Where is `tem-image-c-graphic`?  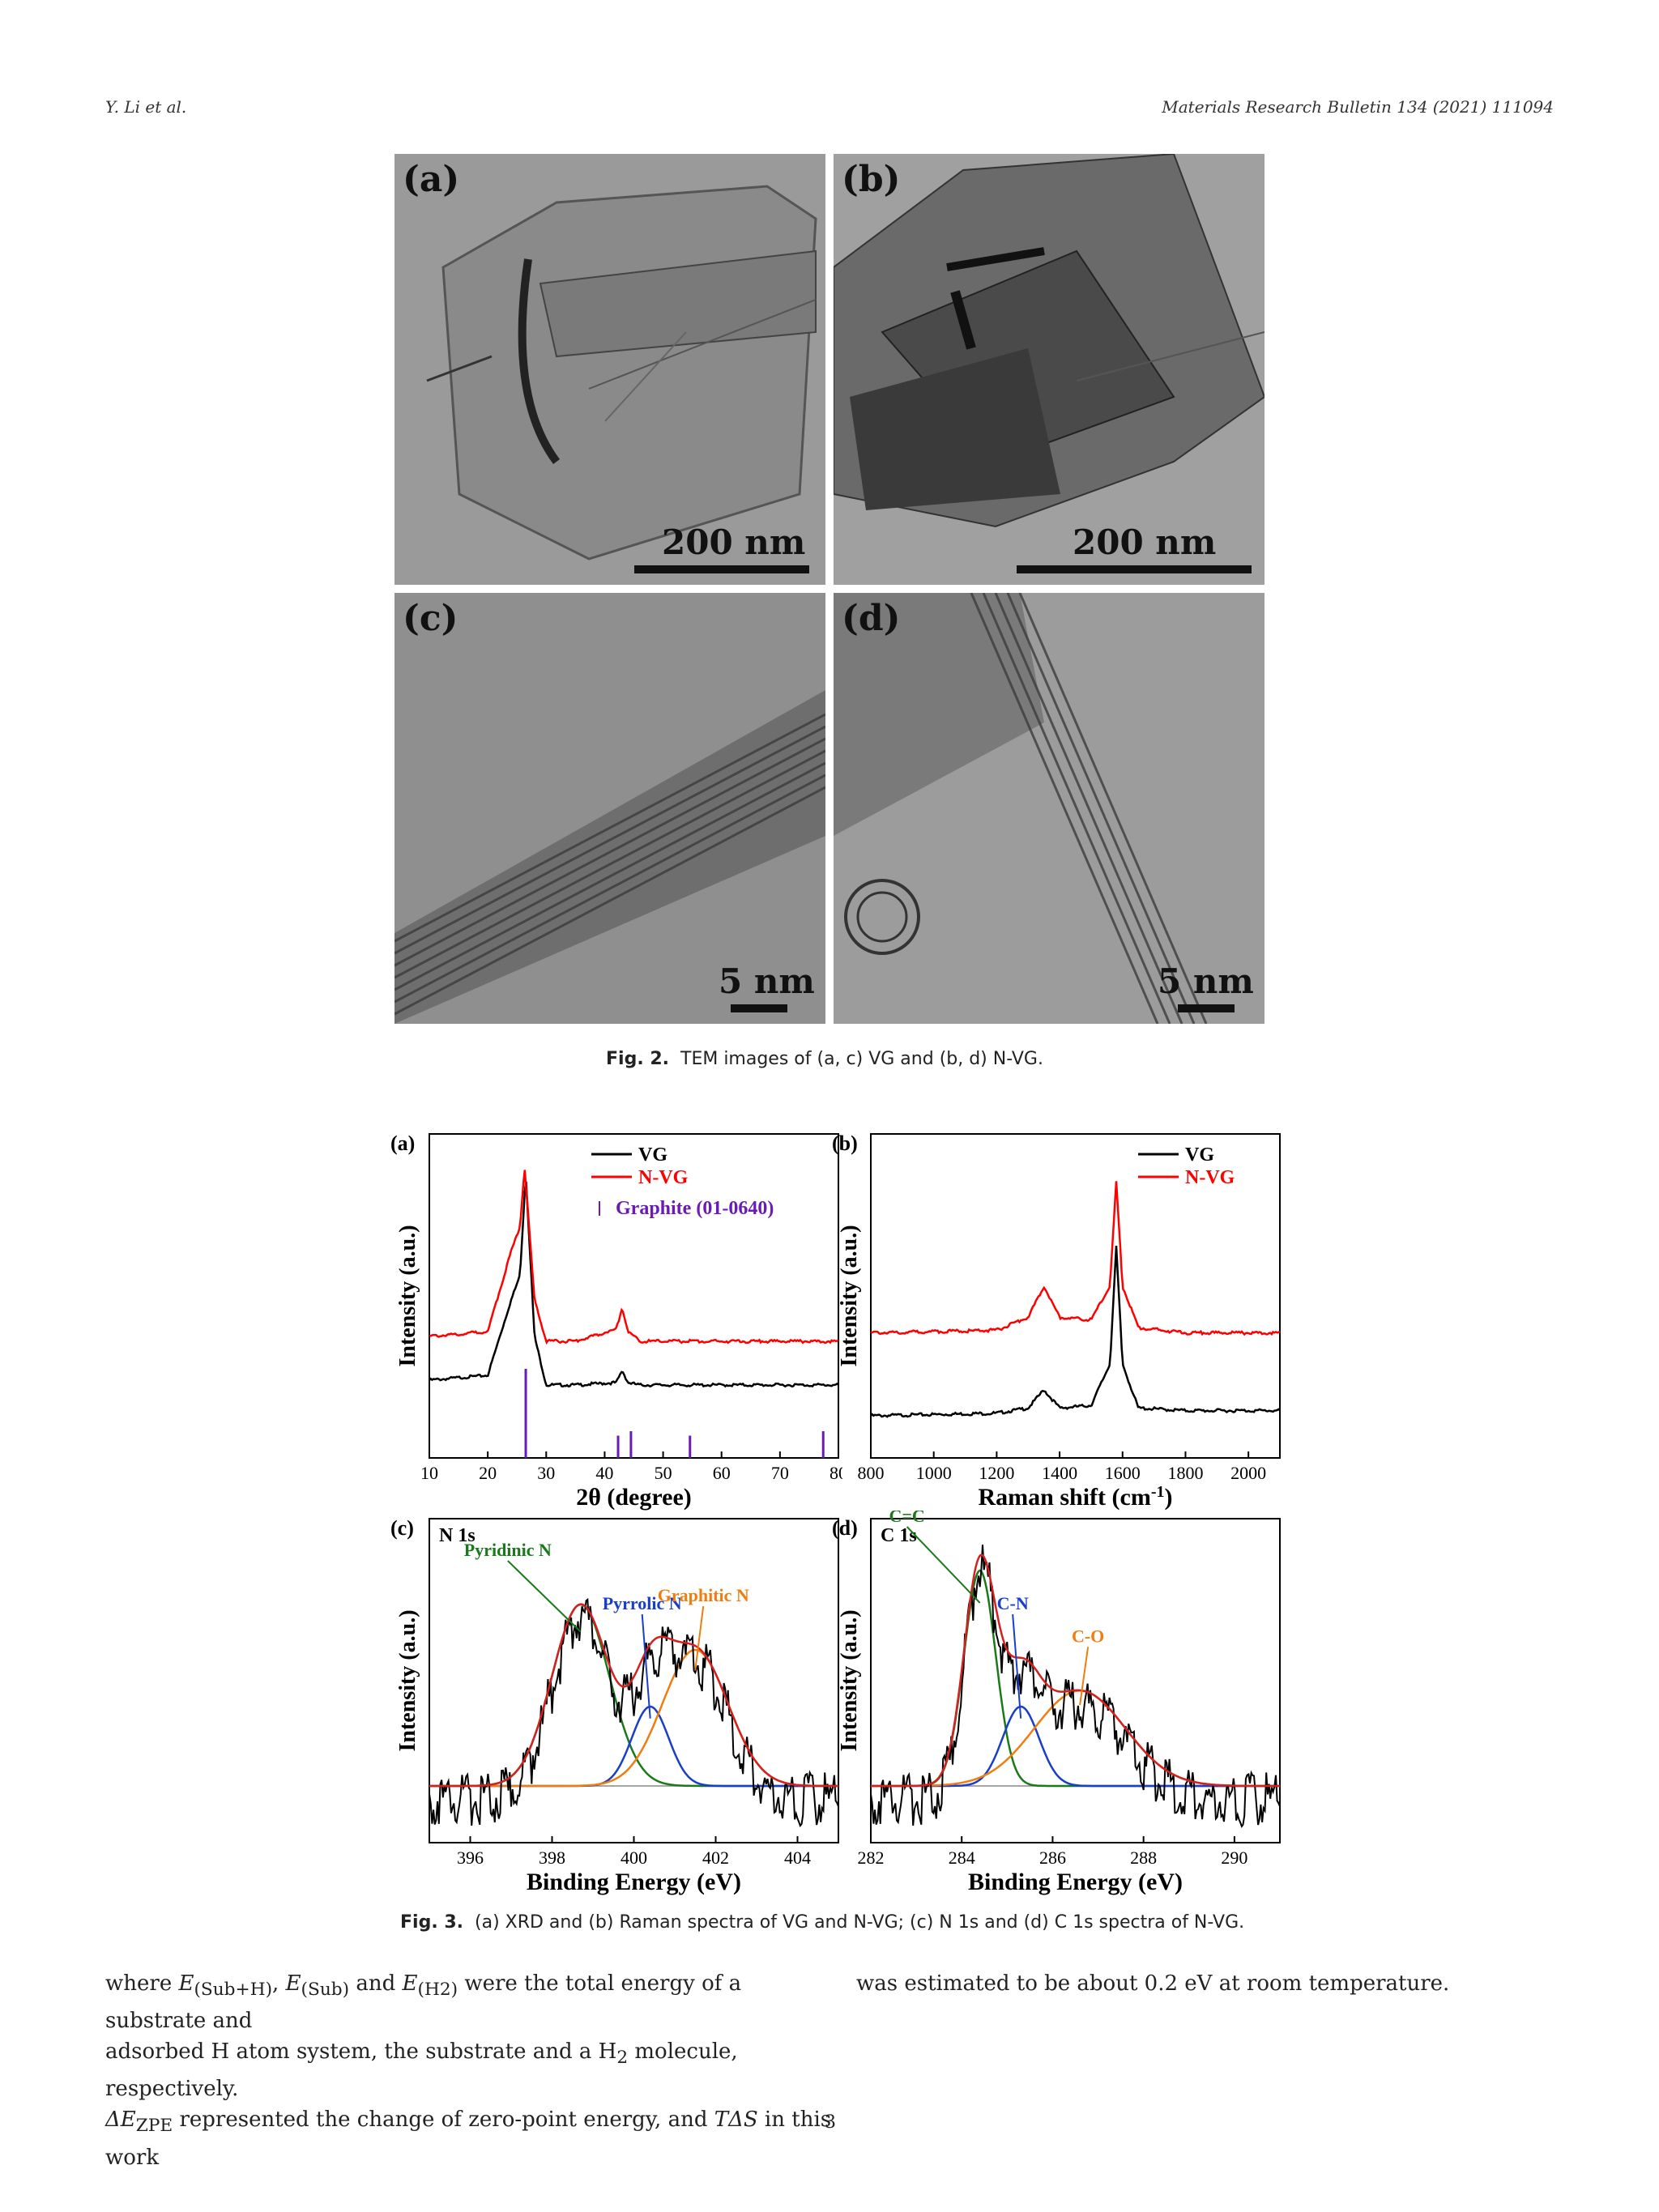
tem-image-c-graphic is located at coordinates (609, 808).